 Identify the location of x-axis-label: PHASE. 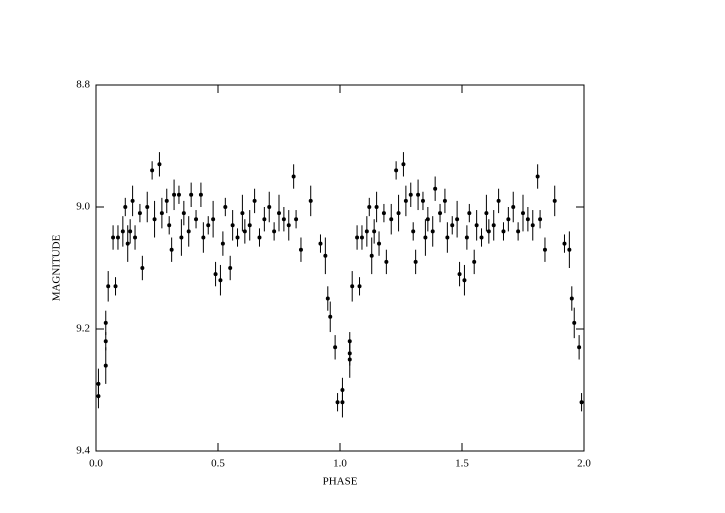
(340, 482).